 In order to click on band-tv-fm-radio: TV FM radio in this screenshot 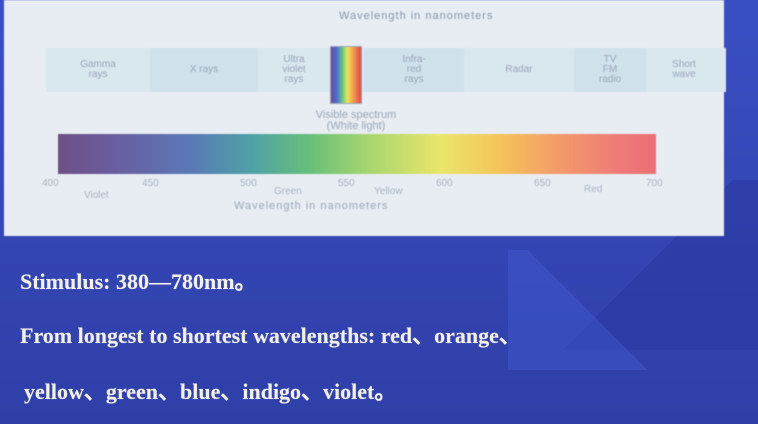, I will do `click(610, 70)`.